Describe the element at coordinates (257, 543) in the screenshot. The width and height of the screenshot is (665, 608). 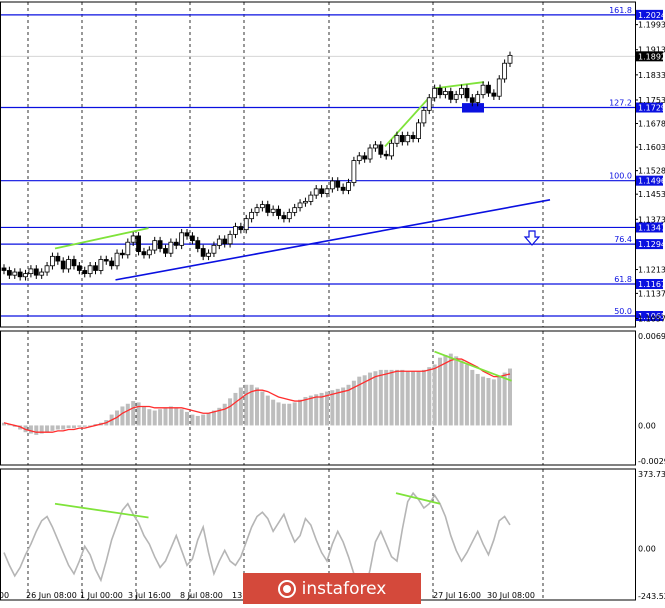
I see `cci-panel` at that location.